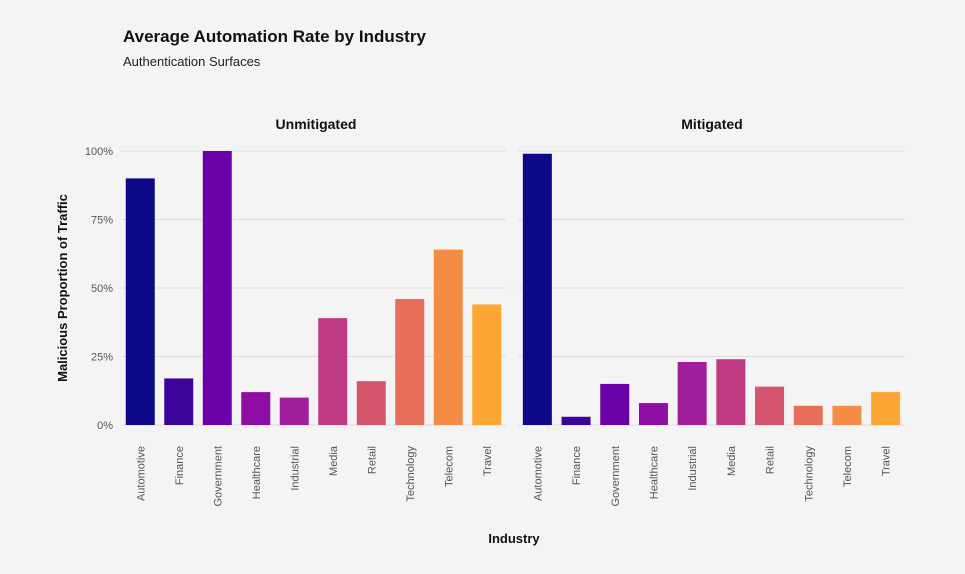  I want to click on panel-title-mitigated: Mitigated, so click(711, 124).